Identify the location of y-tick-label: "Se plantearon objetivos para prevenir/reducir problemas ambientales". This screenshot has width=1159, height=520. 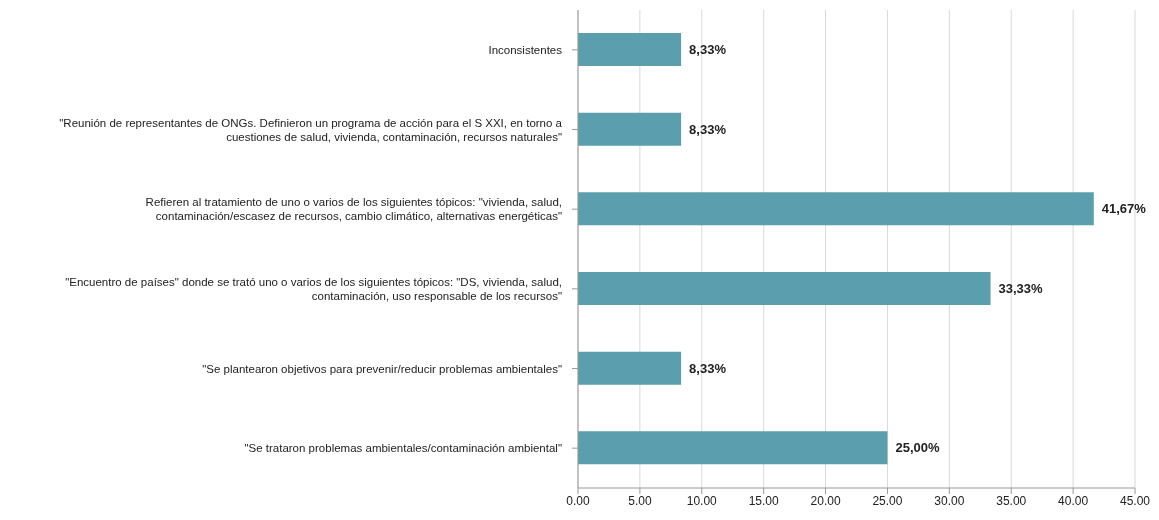
(382, 368).